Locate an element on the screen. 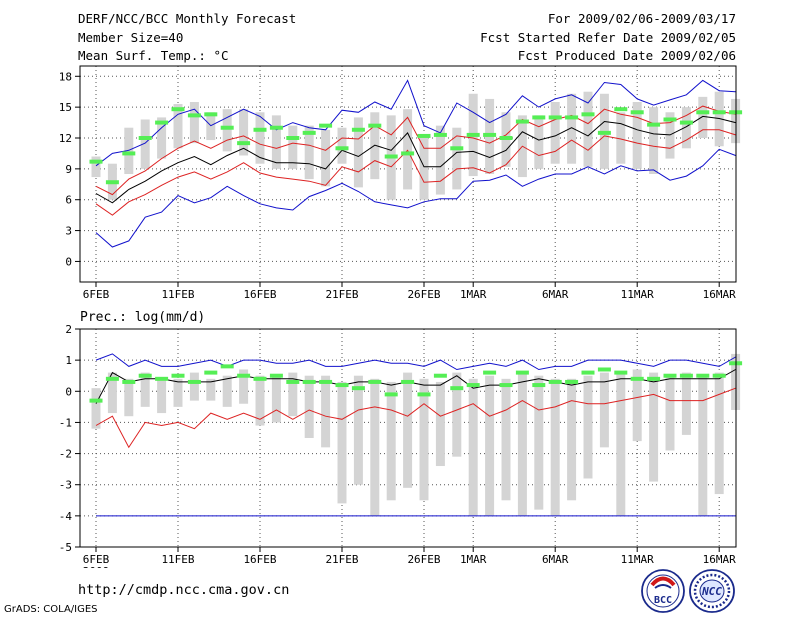  x-tick-label: 6MAR is located at coordinates (555, 559).